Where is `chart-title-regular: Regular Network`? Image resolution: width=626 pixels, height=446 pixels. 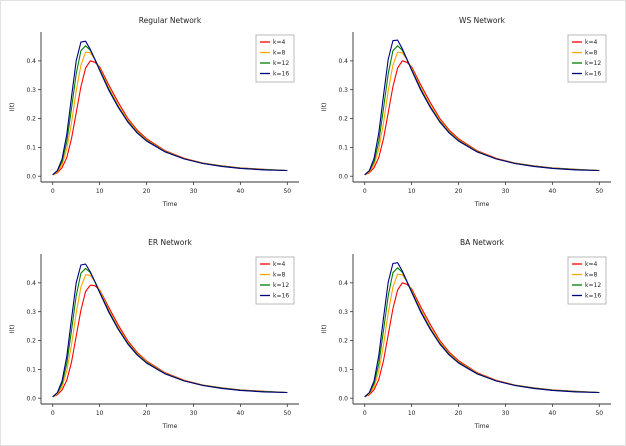 chart-title-regular: Regular Network is located at coordinates (170, 20).